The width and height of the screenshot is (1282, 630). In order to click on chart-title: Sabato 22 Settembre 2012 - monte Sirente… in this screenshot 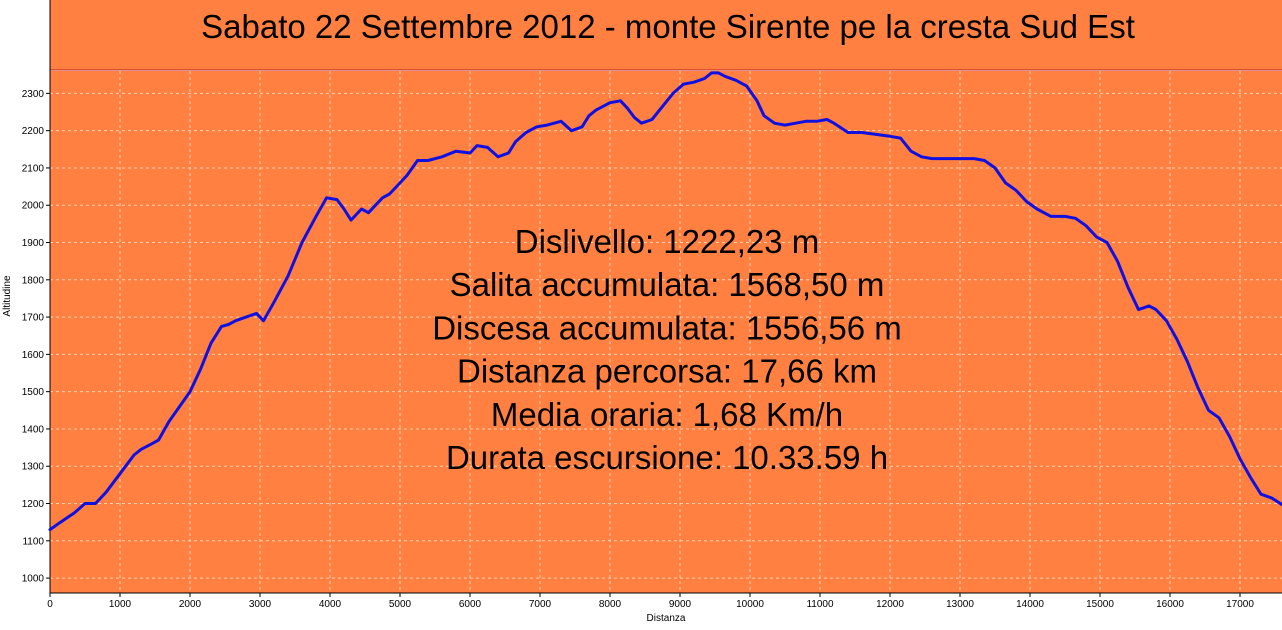, I will do `click(668, 26)`.